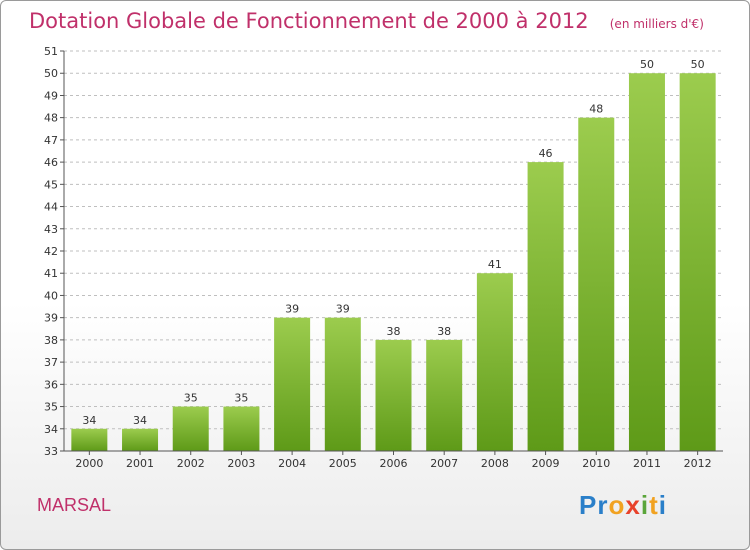 The height and width of the screenshot is (550, 750). Describe the element at coordinates (656, 24) in the screenshot. I see `chart-subtitle: (en milliers d'€)` at that location.